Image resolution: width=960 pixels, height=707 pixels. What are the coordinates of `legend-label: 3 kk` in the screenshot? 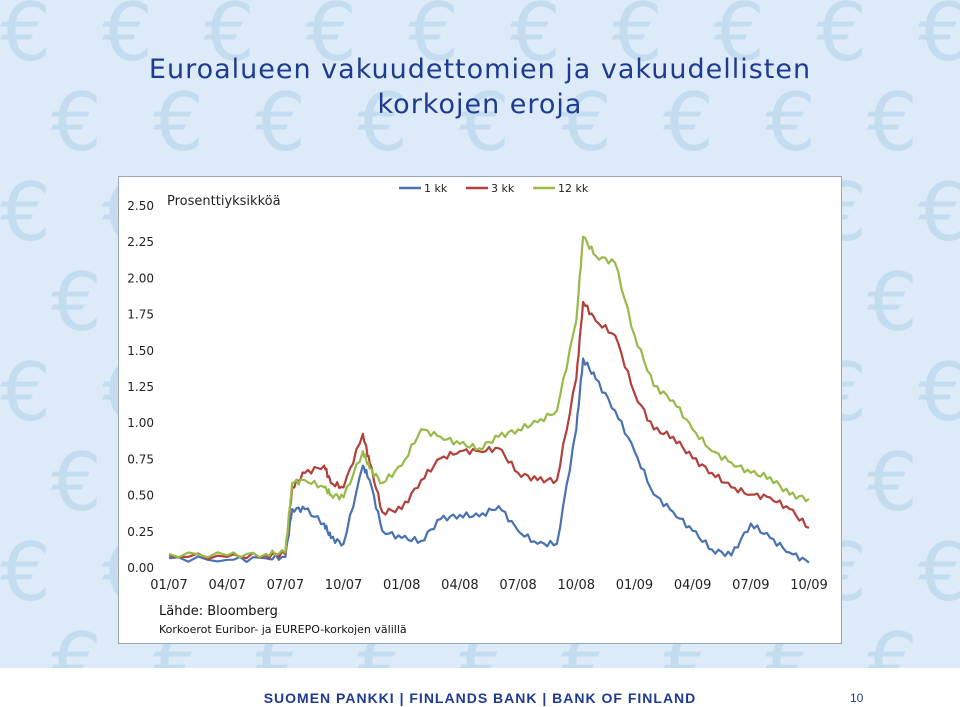 It's located at (503, 188).